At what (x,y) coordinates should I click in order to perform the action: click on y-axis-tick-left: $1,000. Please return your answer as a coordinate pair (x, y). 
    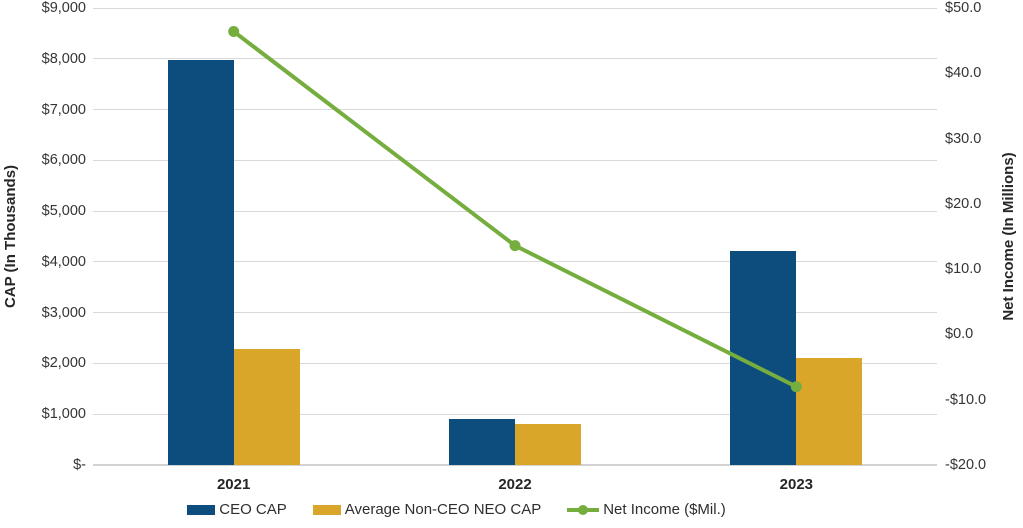
    Looking at the image, I should click on (63, 414).